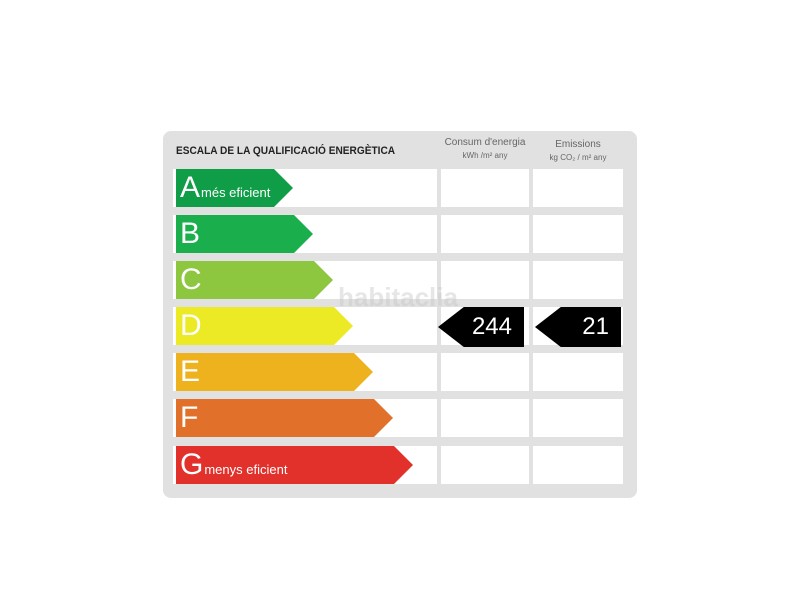  What do you see at coordinates (190, 187) in the screenshot?
I see `rating-letter: A` at bounding box center [190, 187].